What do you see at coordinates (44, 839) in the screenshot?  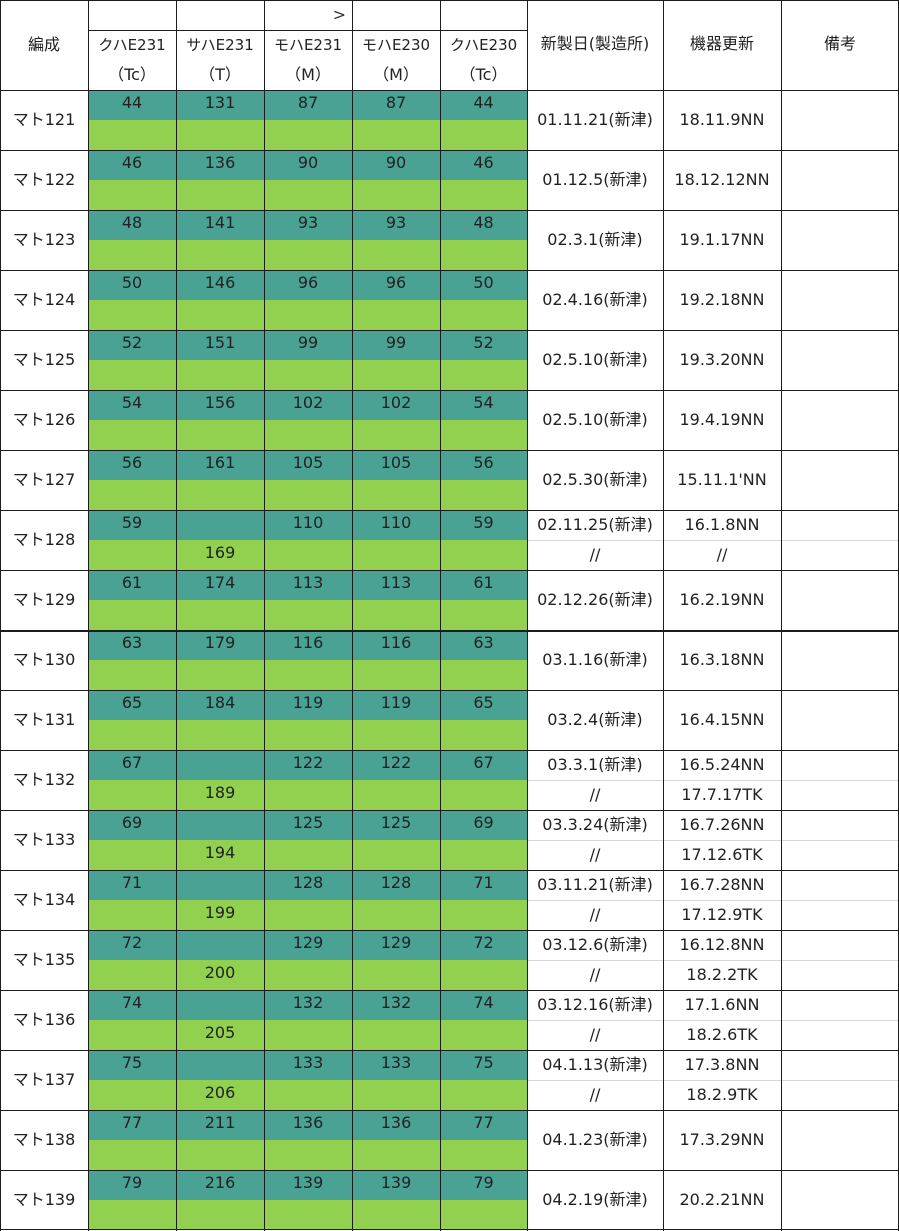 I see `row-formation: マト133` at bounding box center [44, 839].